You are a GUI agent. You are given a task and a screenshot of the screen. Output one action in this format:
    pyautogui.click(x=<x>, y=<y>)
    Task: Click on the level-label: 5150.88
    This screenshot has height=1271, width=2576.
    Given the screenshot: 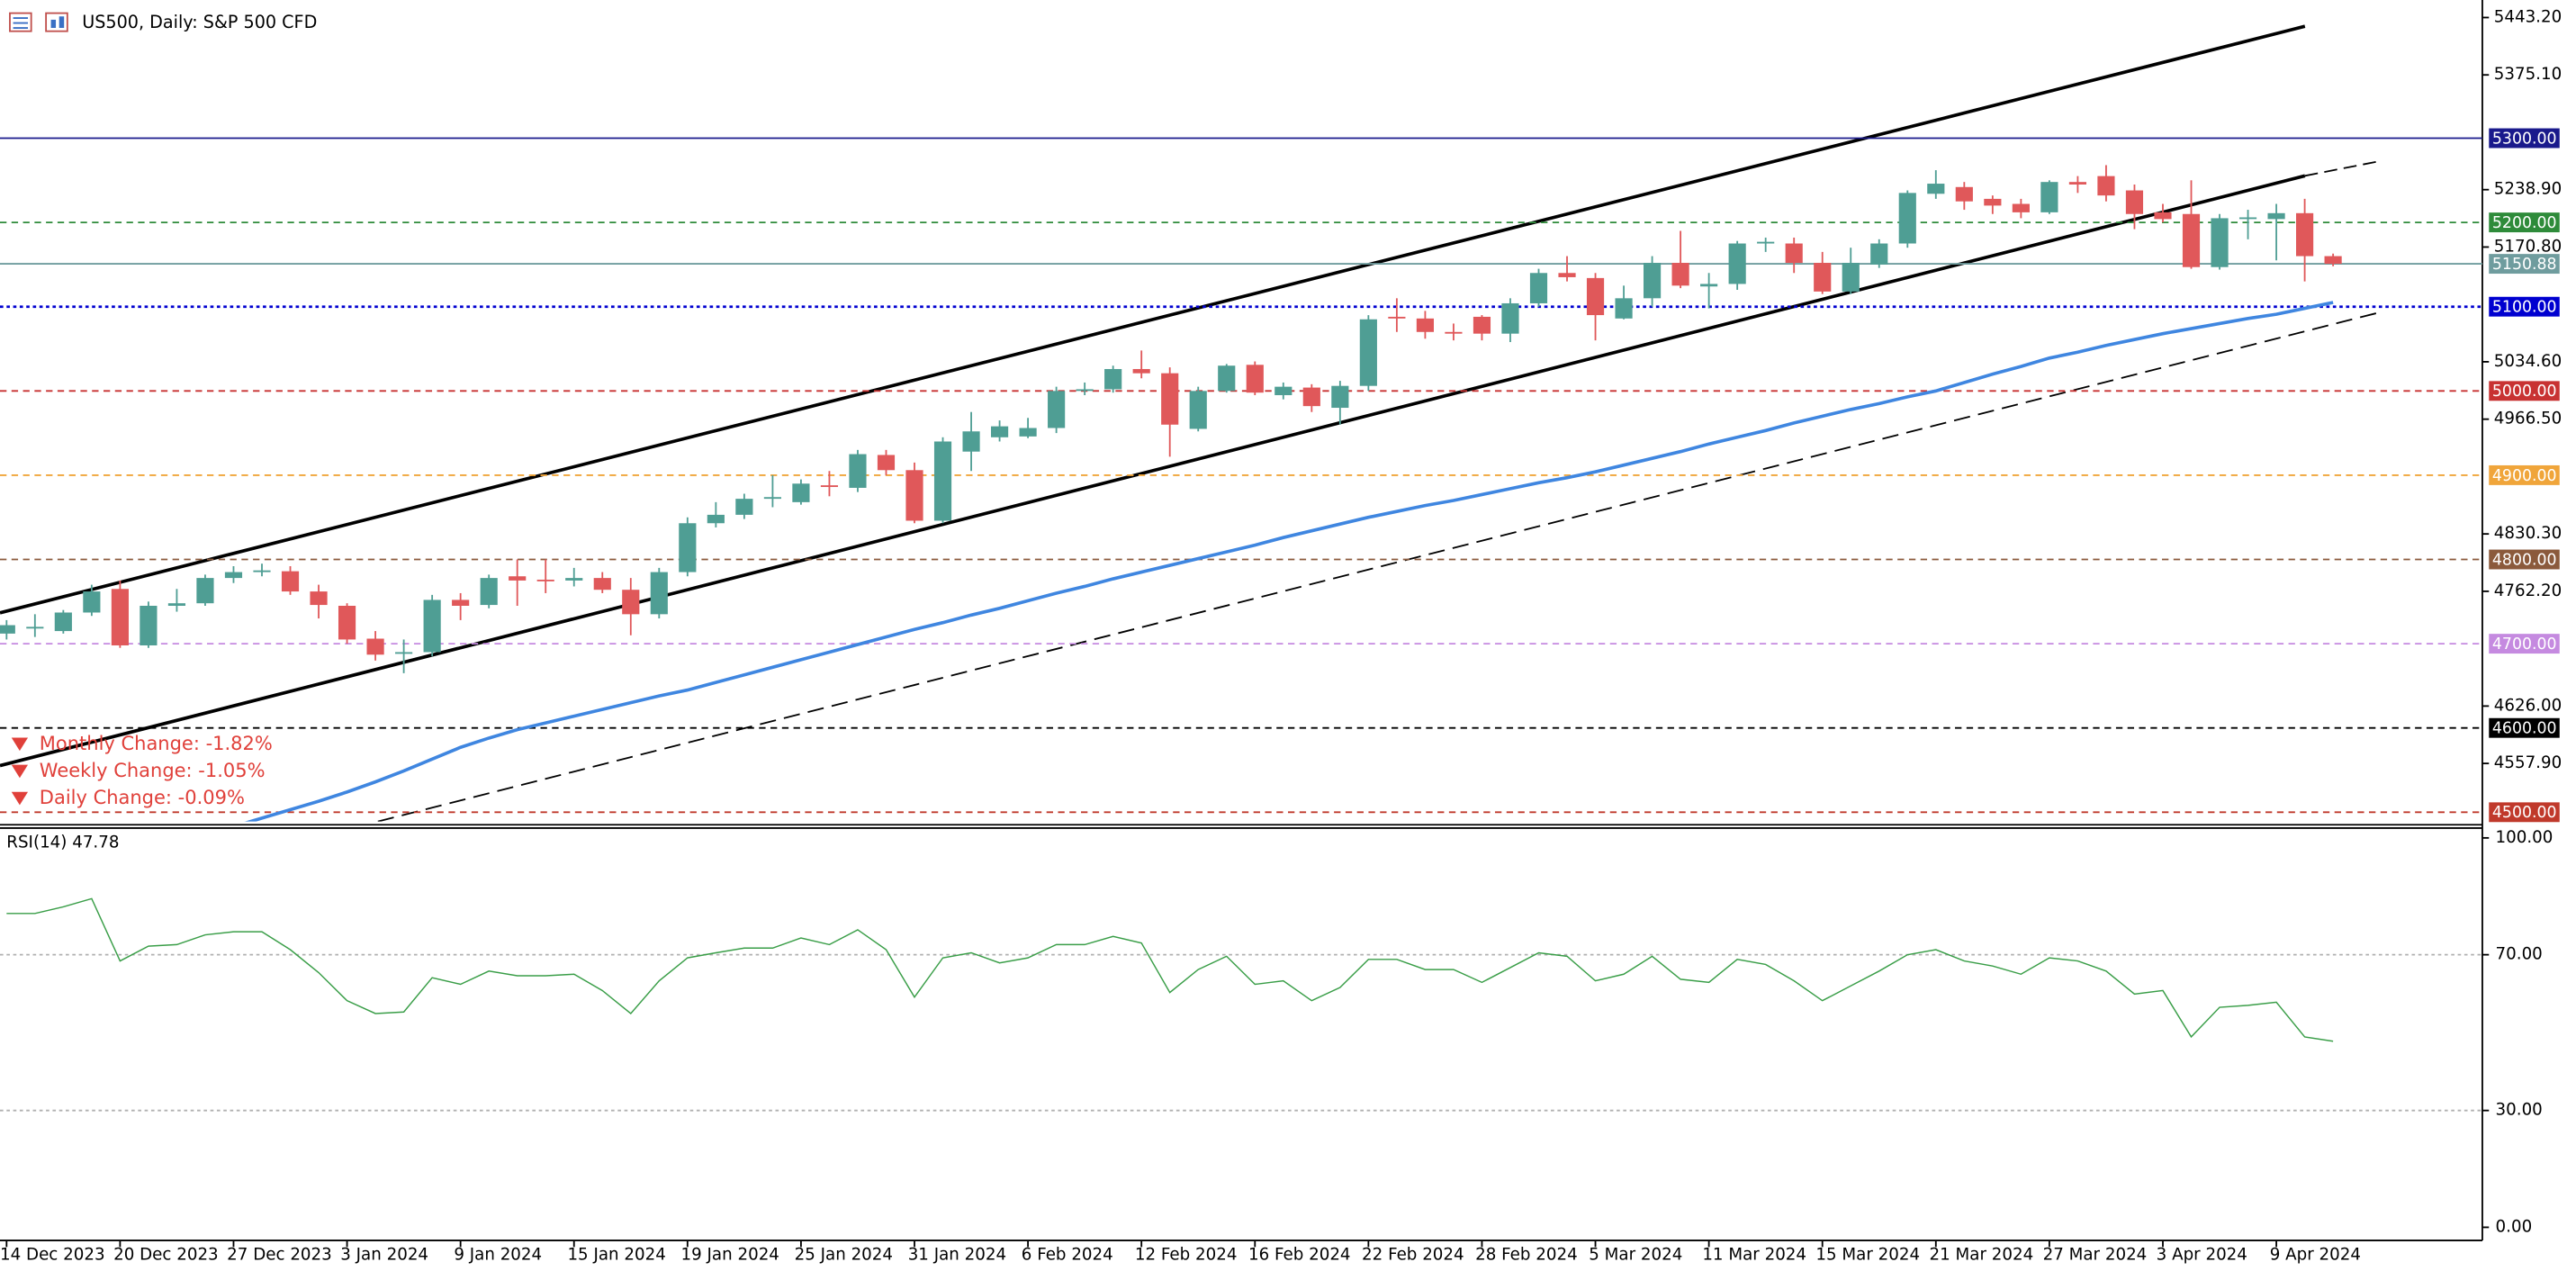 What is the action you would take?
    pyautogui.click(x=2524, y=265)
    